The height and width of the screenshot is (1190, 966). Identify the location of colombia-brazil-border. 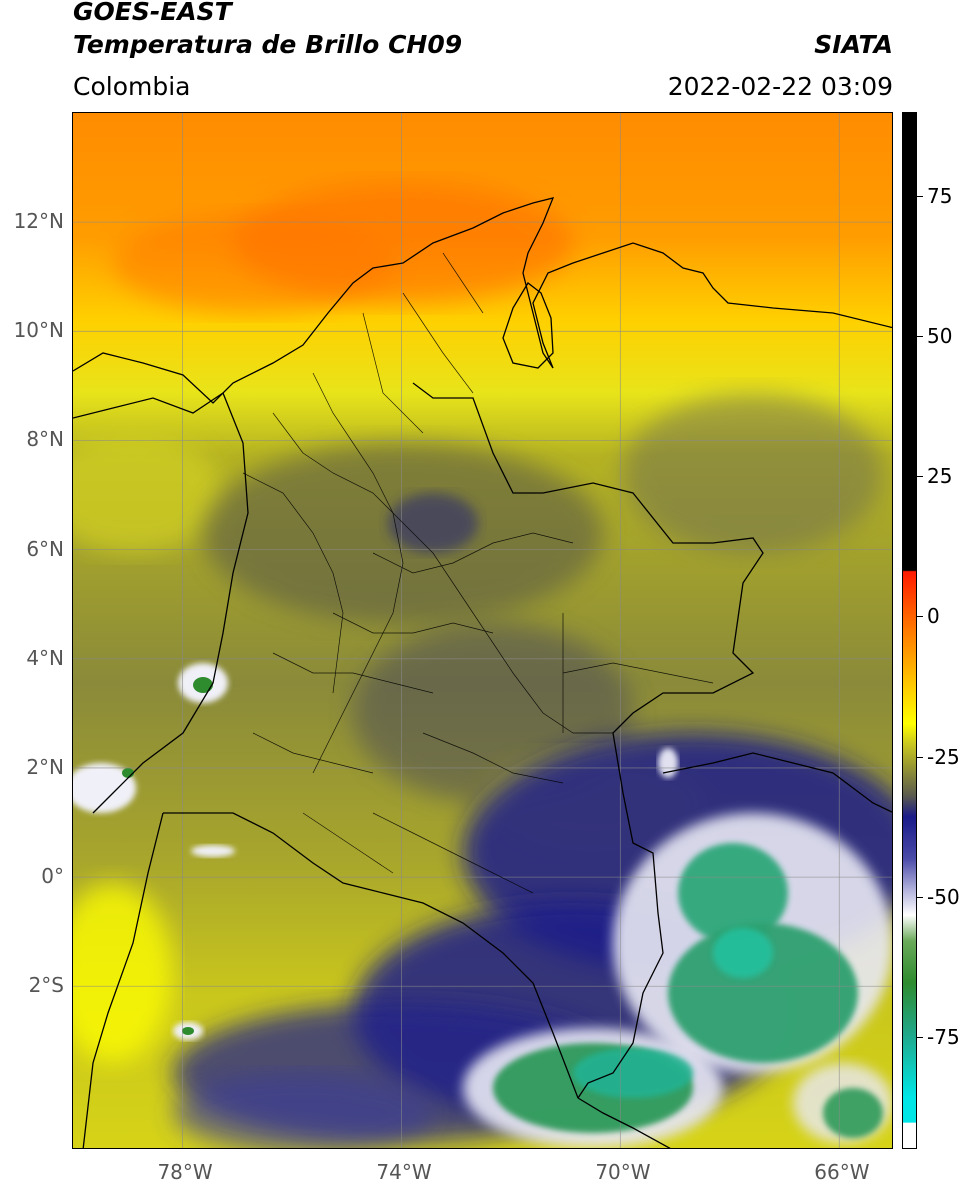
(620, 945).